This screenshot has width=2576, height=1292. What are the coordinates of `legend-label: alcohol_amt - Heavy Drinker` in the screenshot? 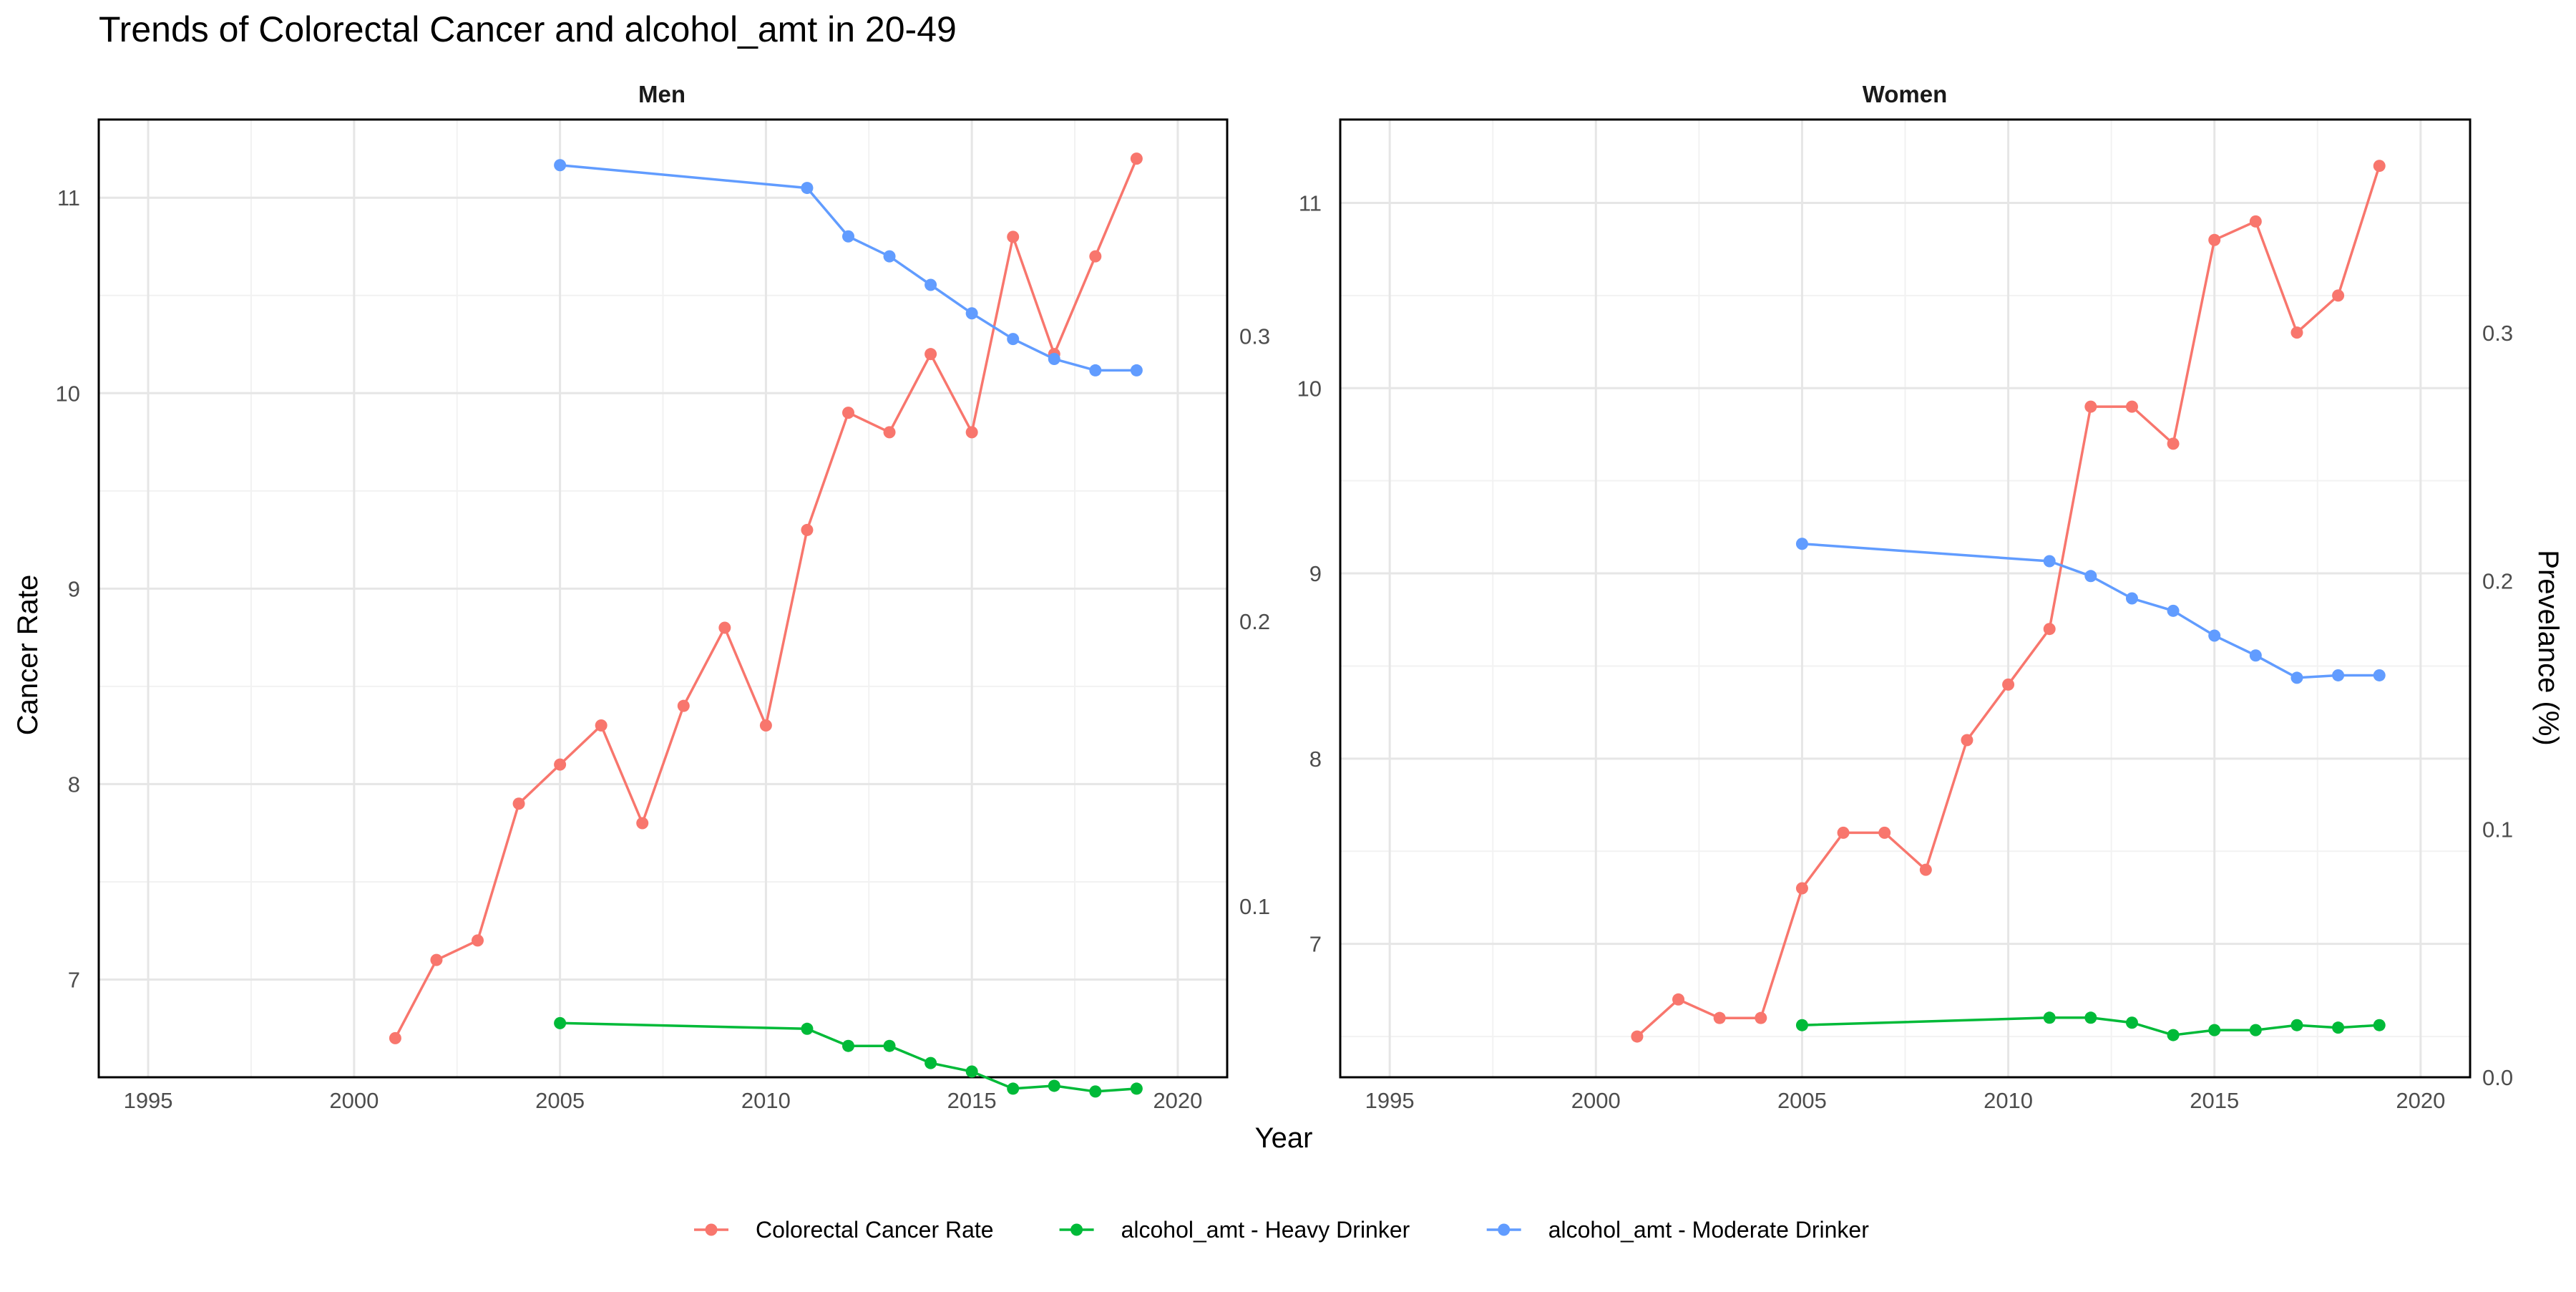 It's located at (1265, 1230).